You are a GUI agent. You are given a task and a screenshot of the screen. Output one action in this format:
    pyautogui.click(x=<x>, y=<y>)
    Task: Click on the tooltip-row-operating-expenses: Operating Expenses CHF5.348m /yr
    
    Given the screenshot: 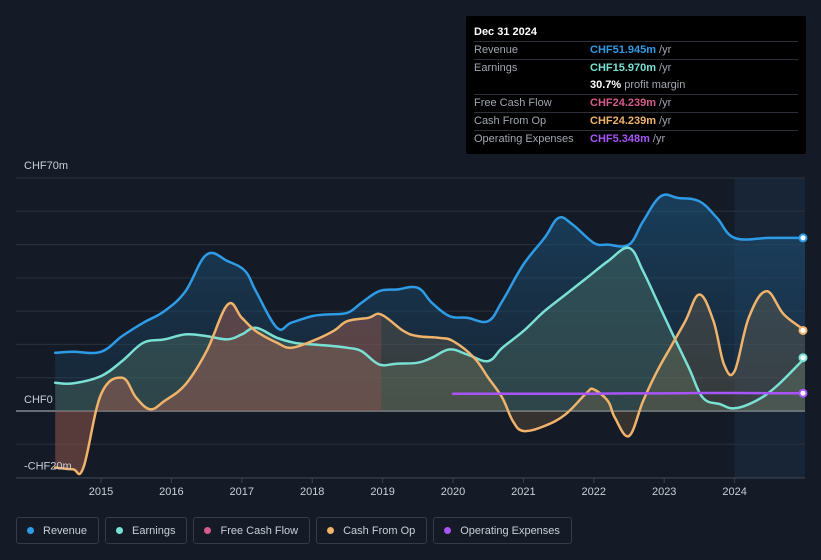 What is the action you would take?
    pyautogui.click(x=636, y=139)
    